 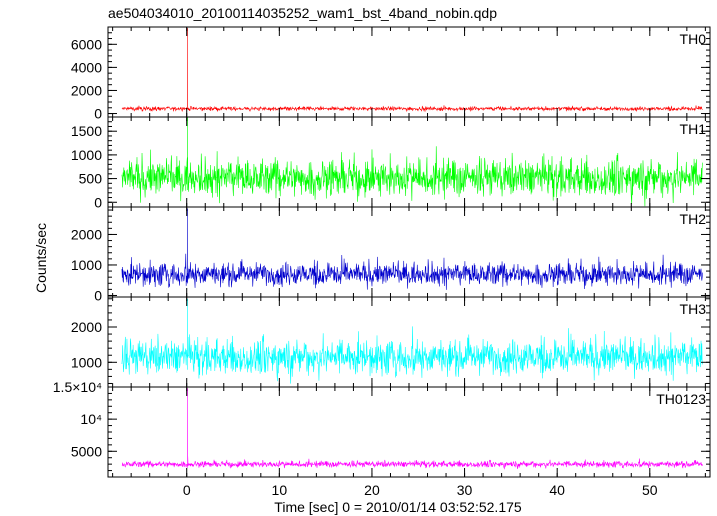 I want to click on x-tick-label: 10, so click(x=280, y=490).